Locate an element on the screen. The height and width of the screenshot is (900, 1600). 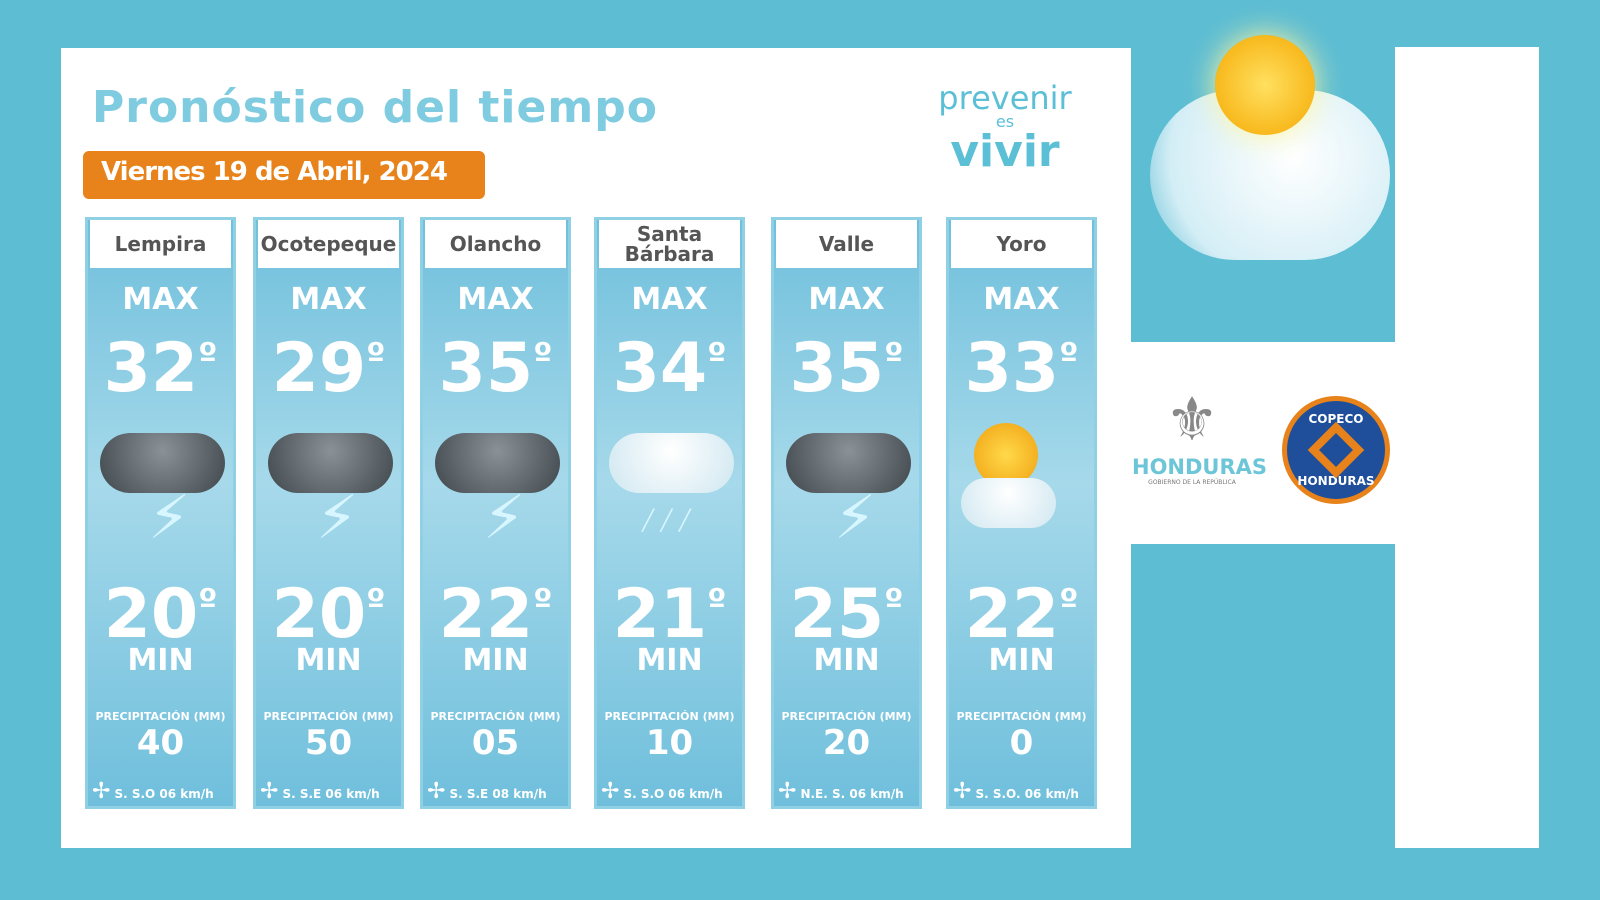
weather-icon: ╱ ╱ ╱ is located at coordinates (669, 488).